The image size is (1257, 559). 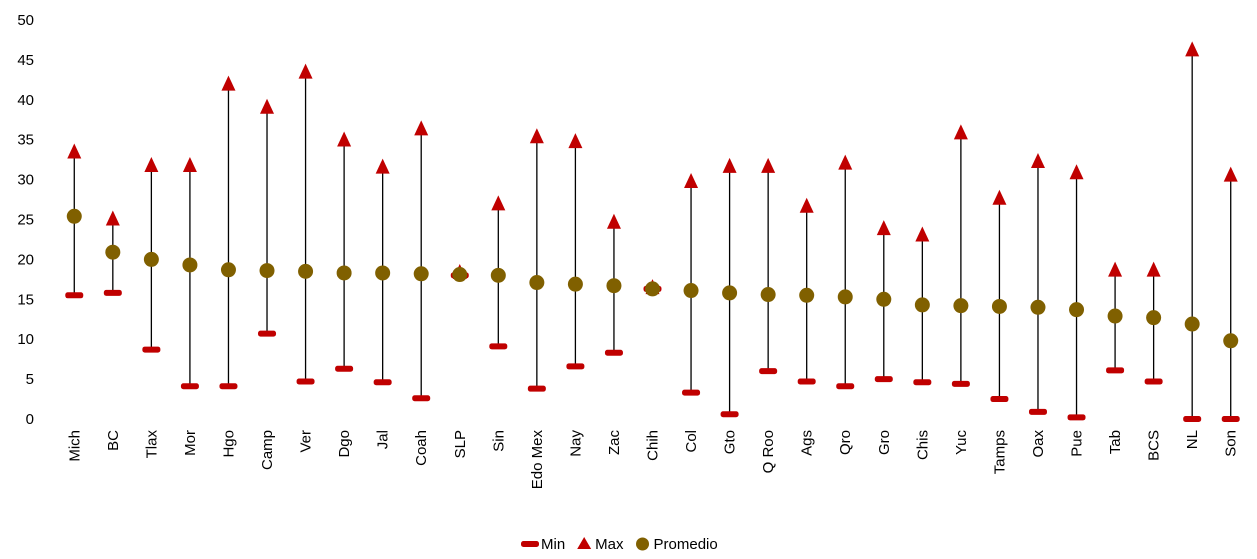 I want to click on x-category-label: Oax, so click(x=1038, y=444).